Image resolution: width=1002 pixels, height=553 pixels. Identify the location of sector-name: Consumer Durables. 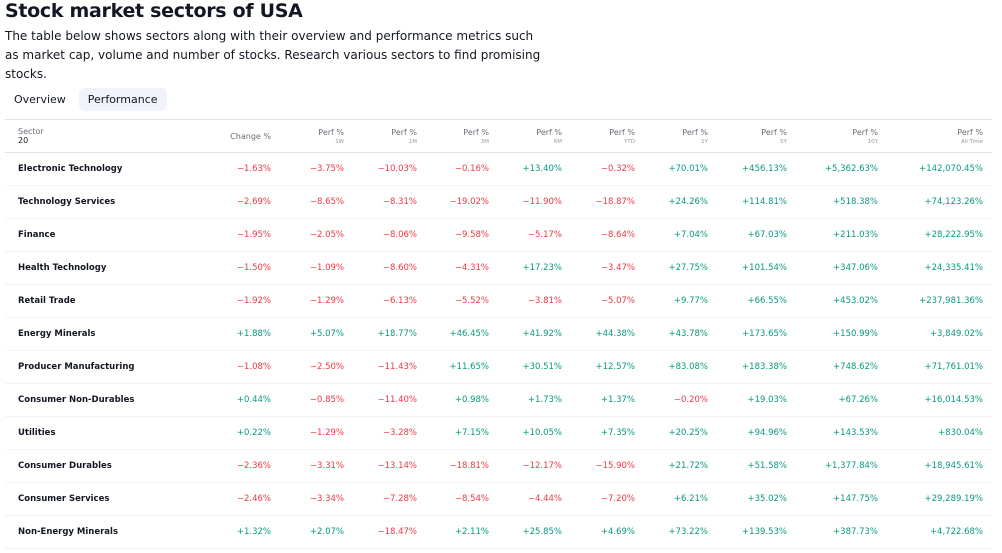
(65, 466).